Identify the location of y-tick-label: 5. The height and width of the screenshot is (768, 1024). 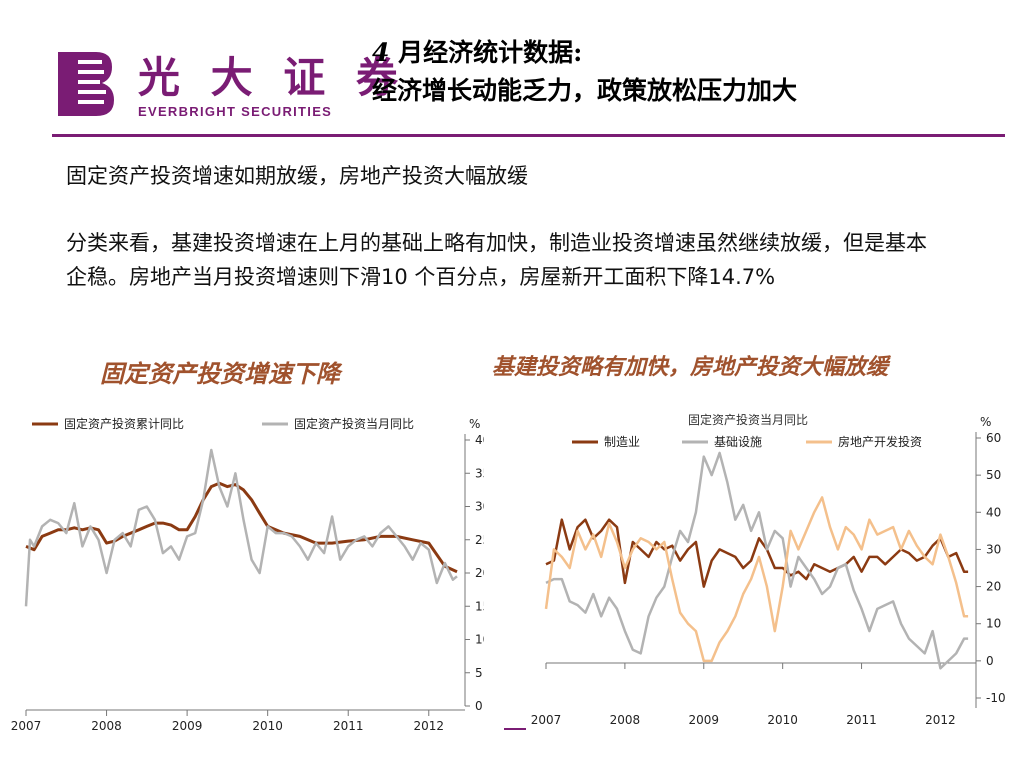
(479, 673).